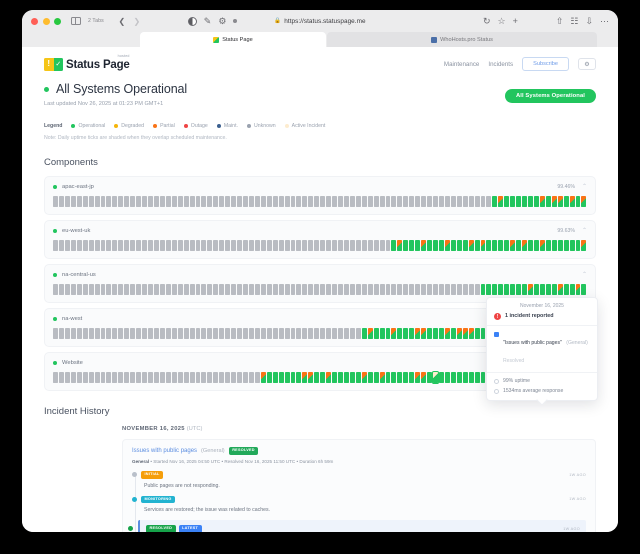 This screenshot has height=554, width=640. I want to click on chevron-up-icon: ⌃, so click(584, 231).